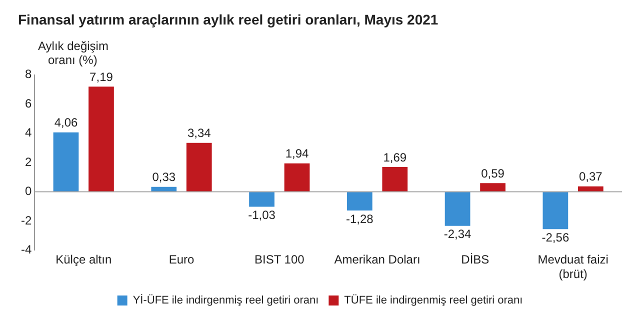 The width and height of the screenshot is (640, 324). I want to click on y-tick-label: 4, so click(28, 133).